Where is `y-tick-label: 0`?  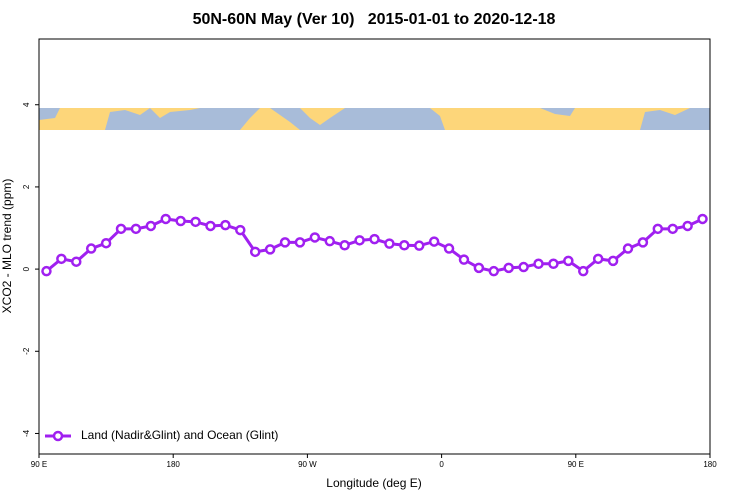
y-tick-label: 0 is located at coordinates (26, 268).